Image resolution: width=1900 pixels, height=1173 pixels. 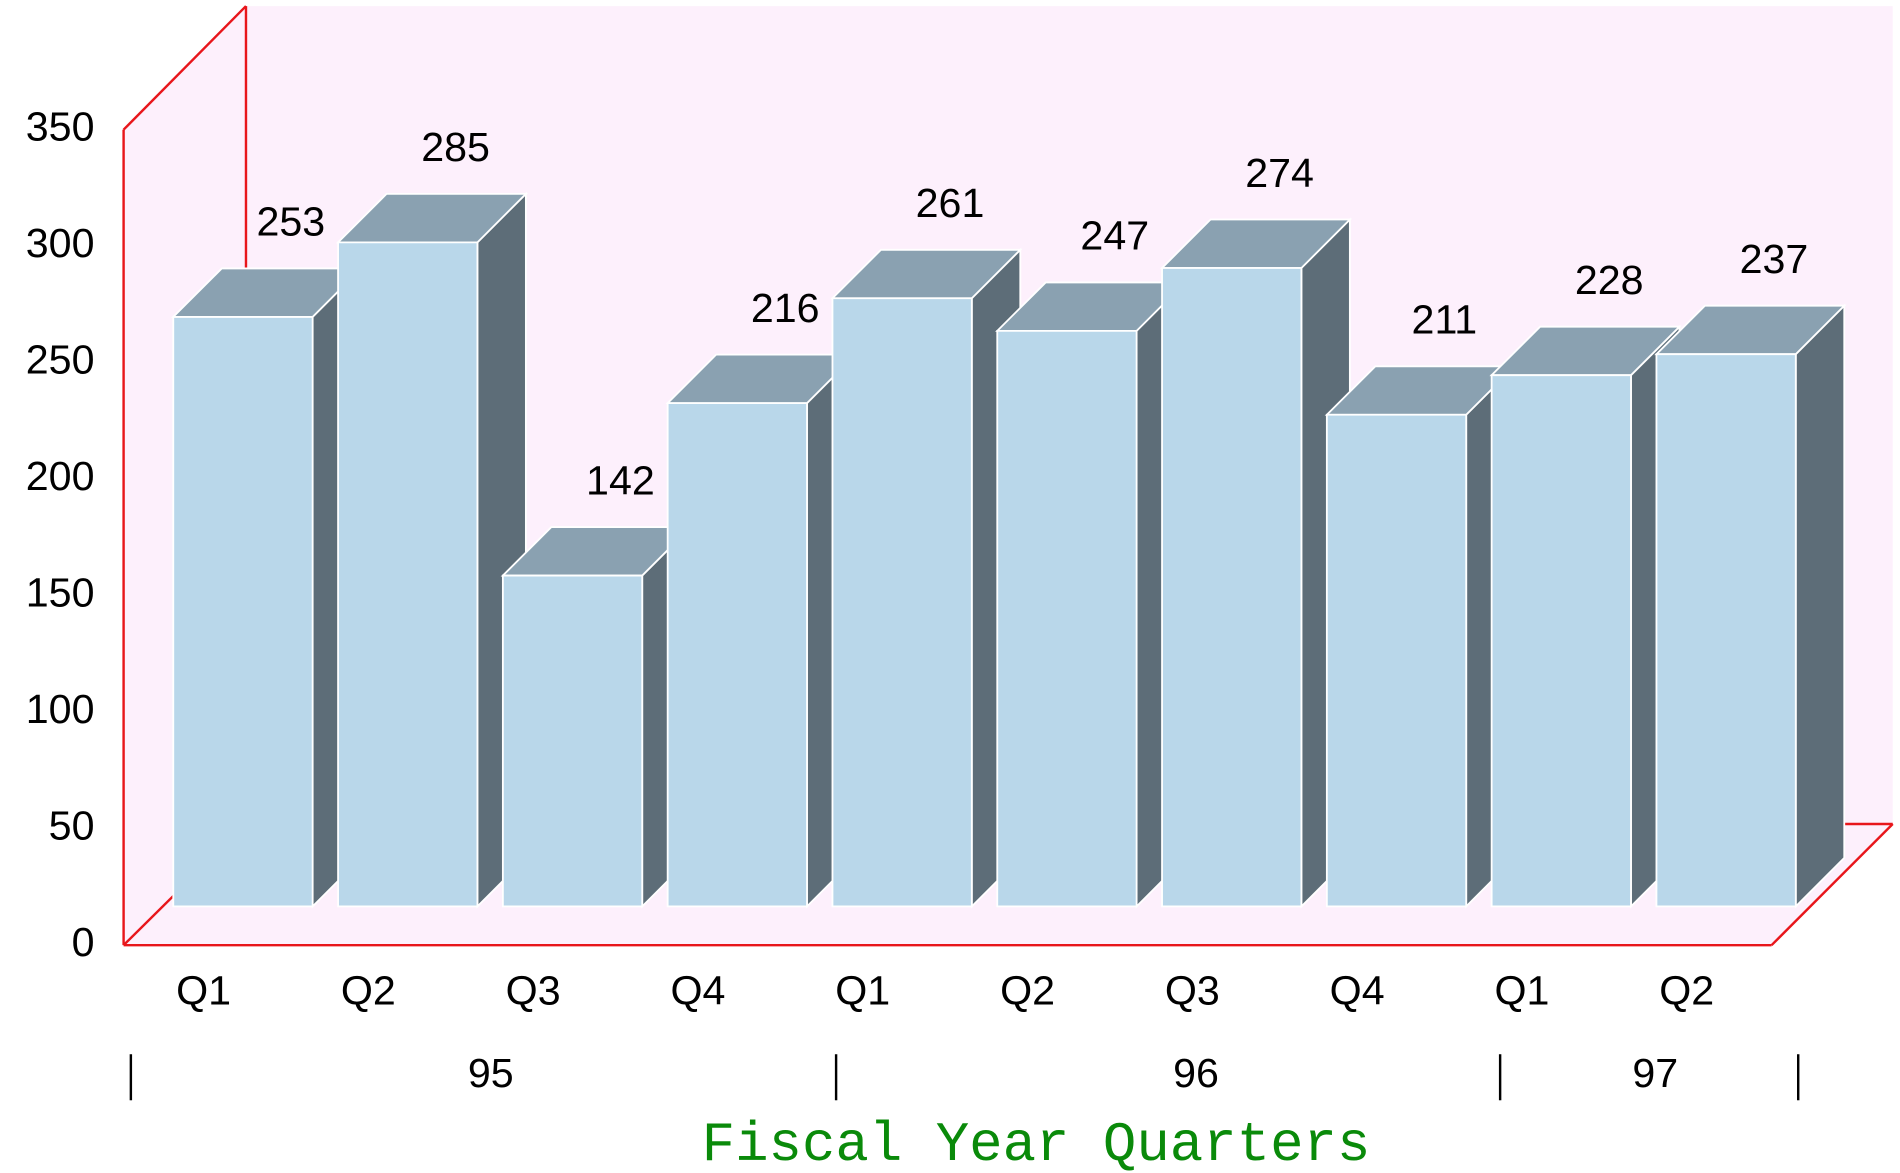 I want to click on value-label: 274, so click(x=1279, y=173).